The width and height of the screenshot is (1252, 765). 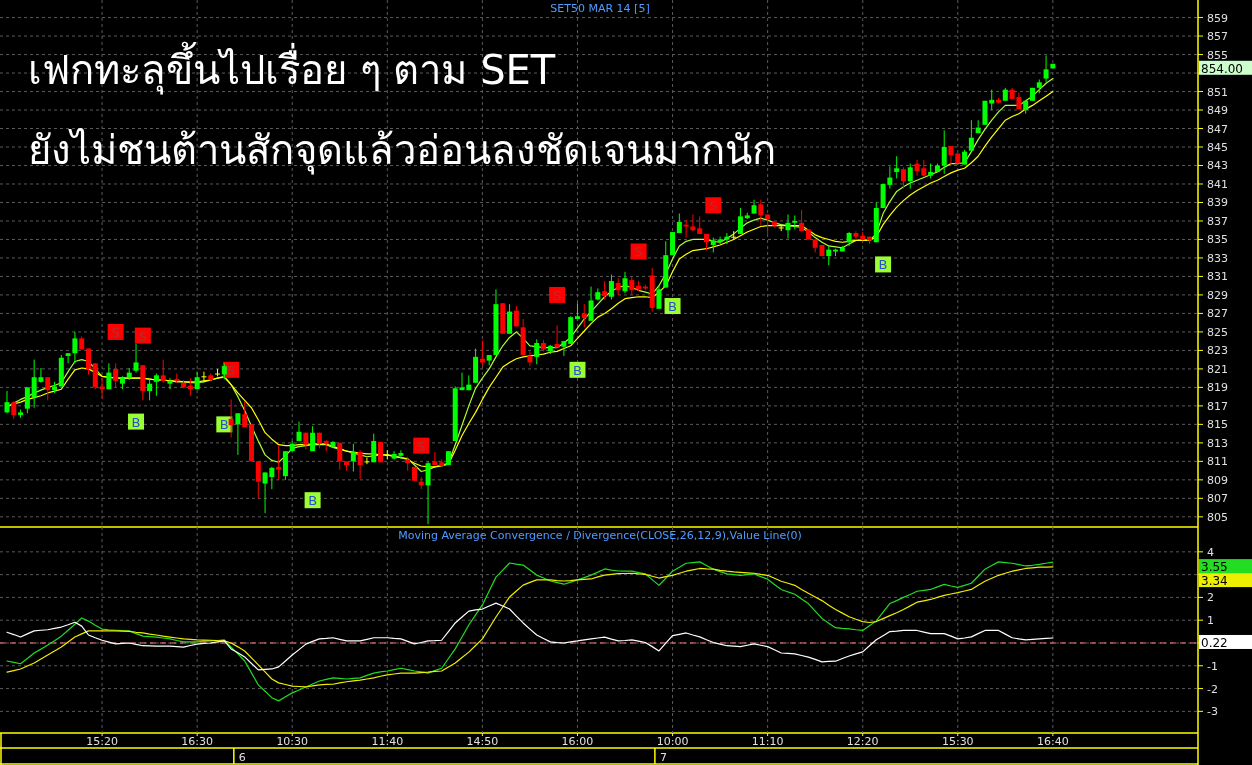 What do you see at coordinates (1214, 642) in the screenshot?
I see `text: 0.22` at bounding box center [1214, 642].